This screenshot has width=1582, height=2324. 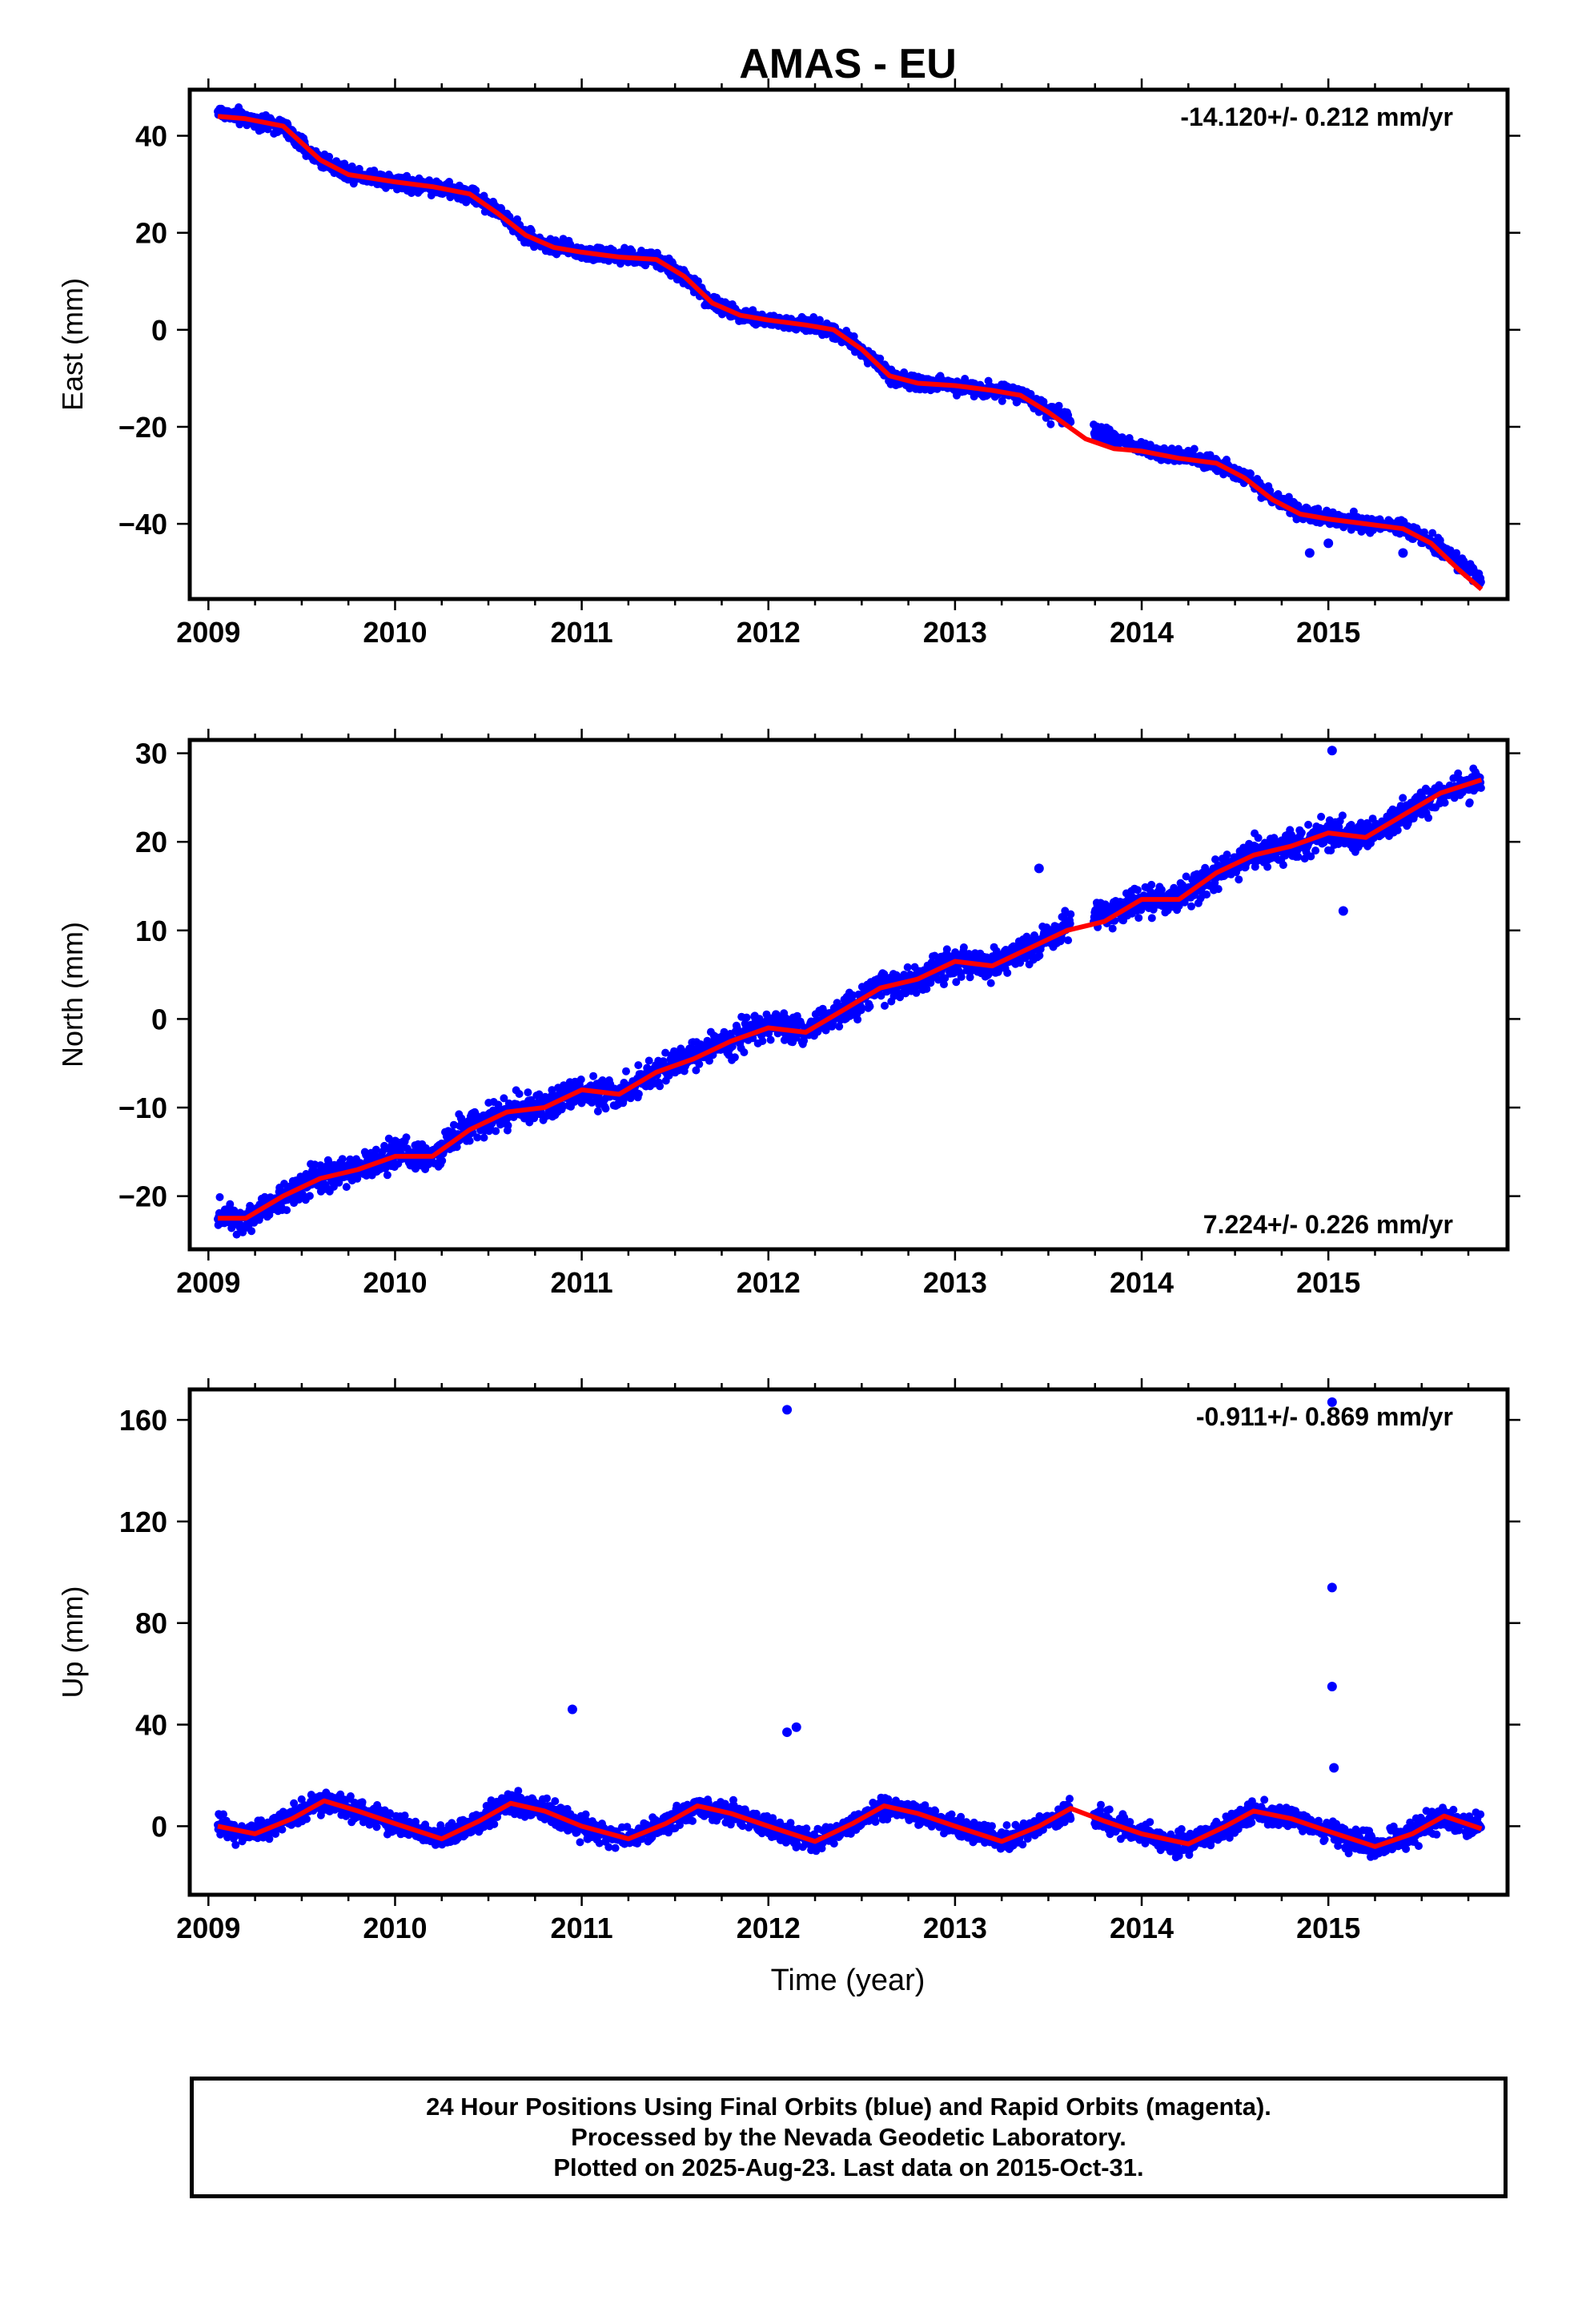 I want to click on x-tick-label: 2014, so click(x=1142, y=632).